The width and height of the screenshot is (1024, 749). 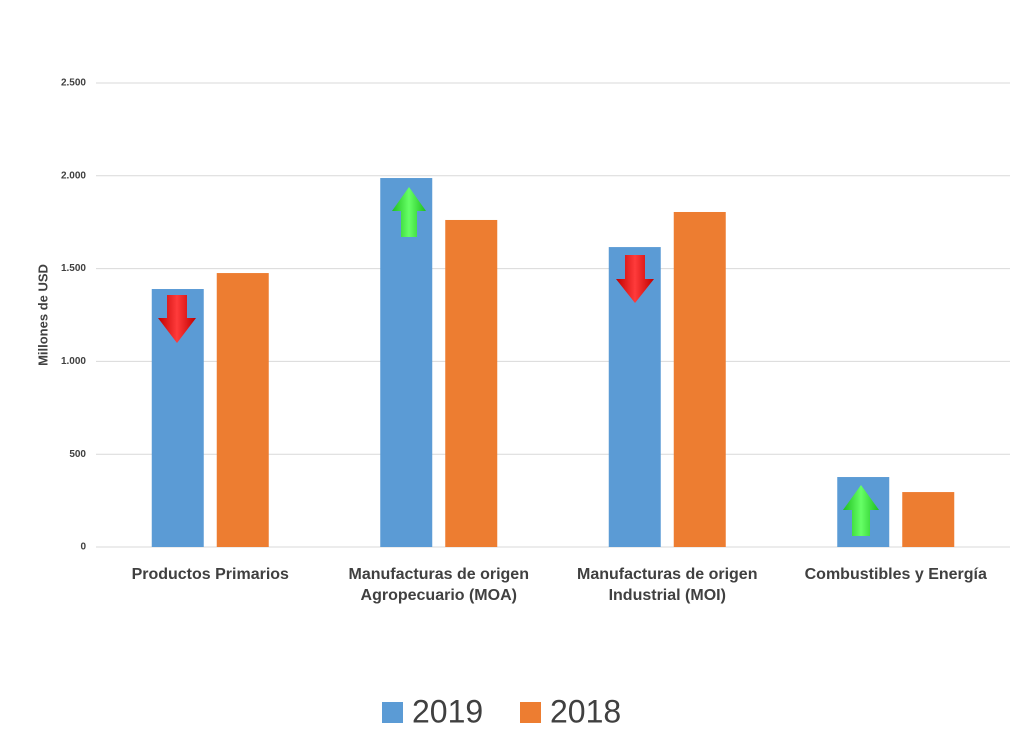 I want to click on y-tick-label: 0, so click(x=83, y=547).